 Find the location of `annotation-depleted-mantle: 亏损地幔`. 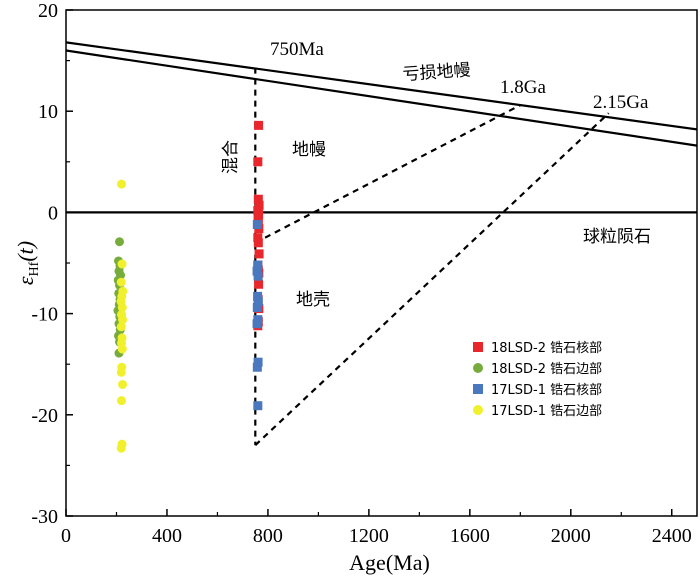

annotation-depleted-mantle: 亏损地幔 is located at coordinates (436, 72).